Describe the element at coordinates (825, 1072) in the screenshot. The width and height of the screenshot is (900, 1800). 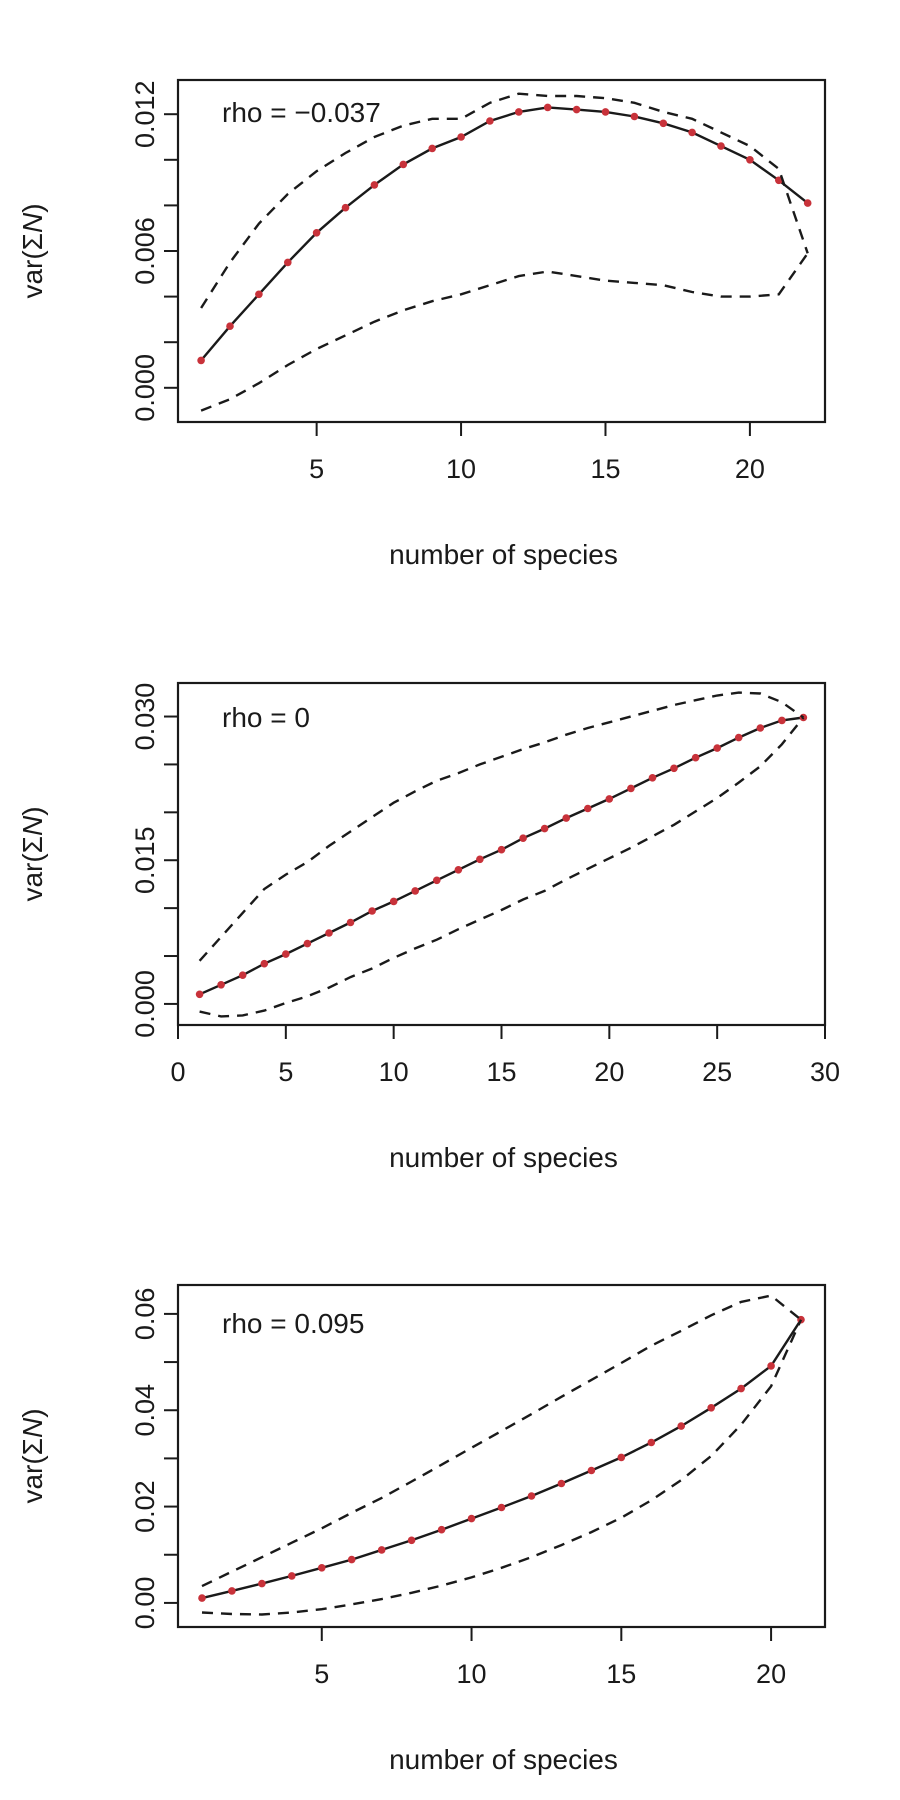
I see `x-tick-label: 30` at that location.